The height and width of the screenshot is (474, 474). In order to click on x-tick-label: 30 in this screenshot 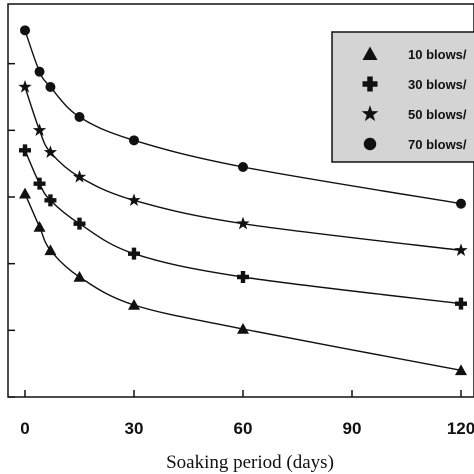, I will do `click(134, 428)`.